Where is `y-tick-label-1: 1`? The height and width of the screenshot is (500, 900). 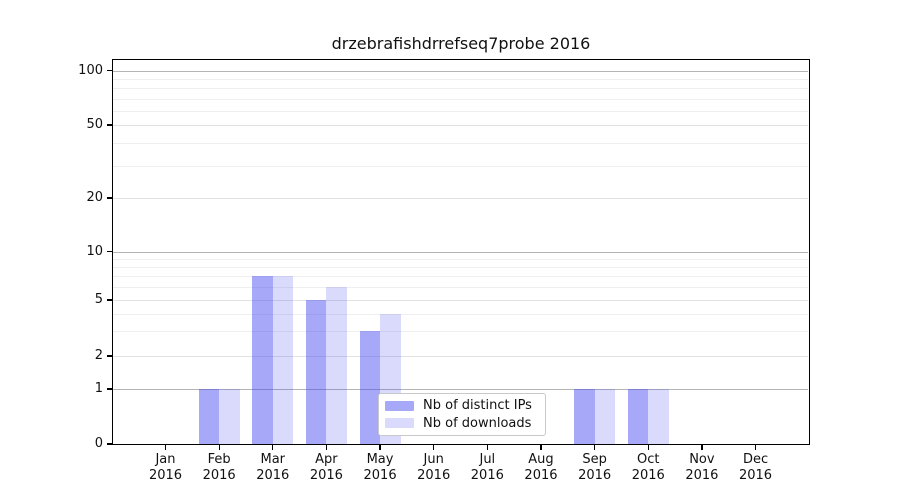 y-tick-label-1: 1 is located at coordinates (98, 388).